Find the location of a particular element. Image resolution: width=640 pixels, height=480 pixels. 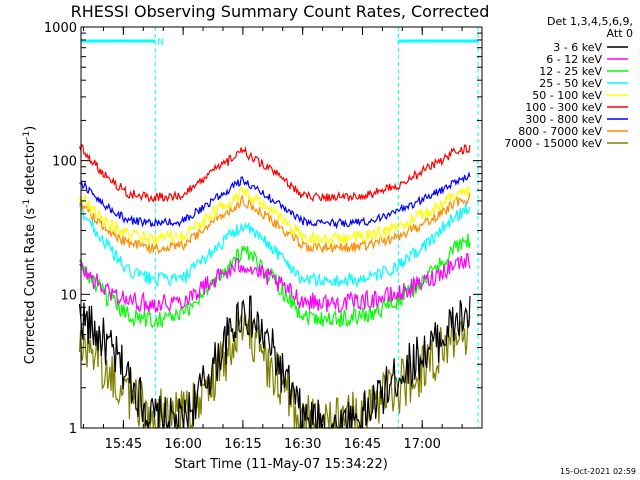

x-axis-label: Start Time (11-May-07 15:34:22) is located at coordinates (281, 464).